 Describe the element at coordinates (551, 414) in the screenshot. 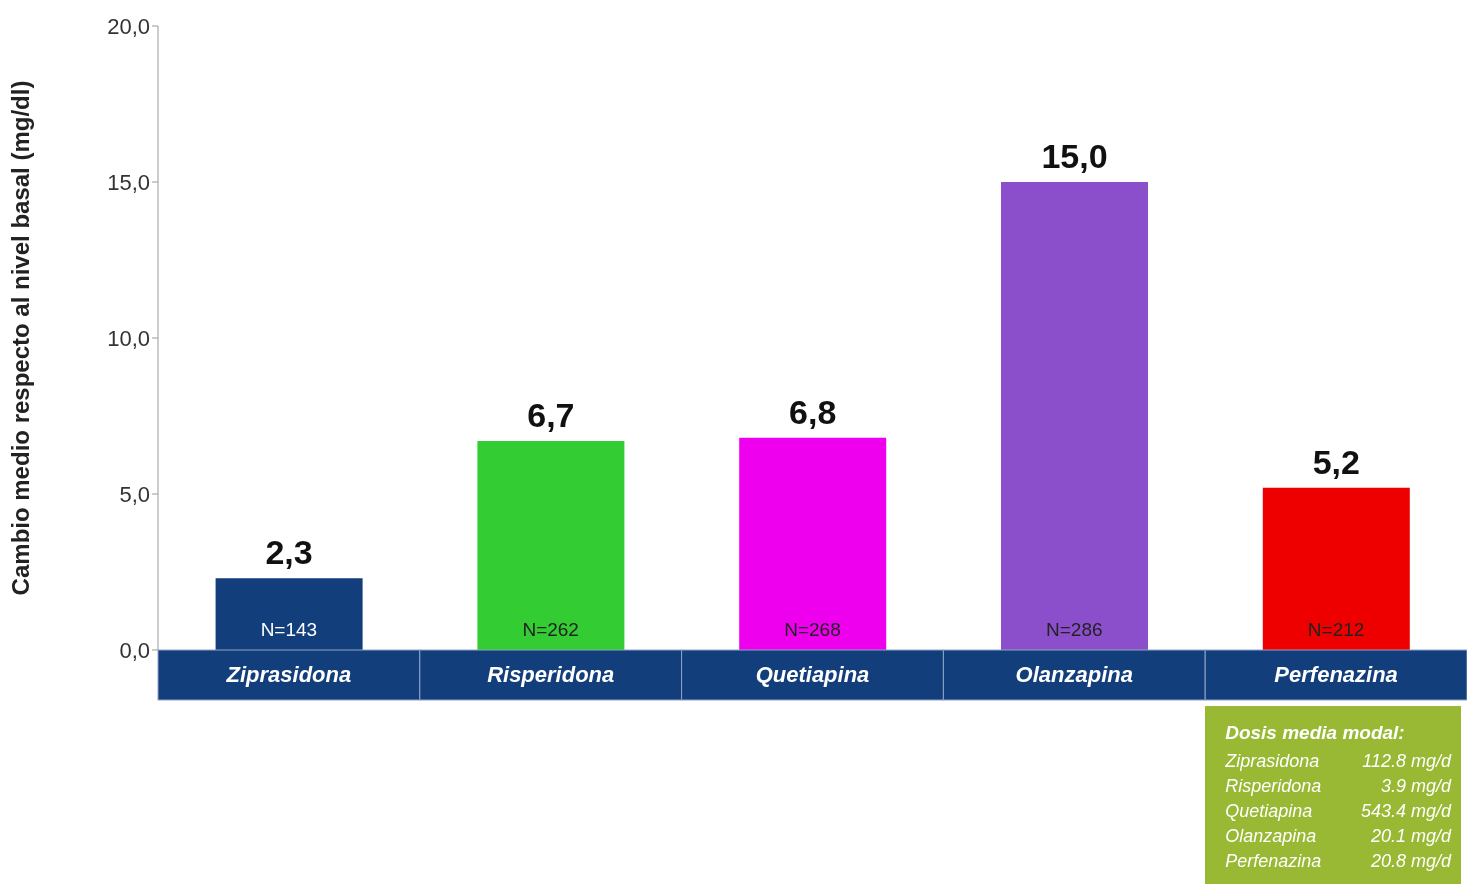

I see `data-label: 6,7` at that location.